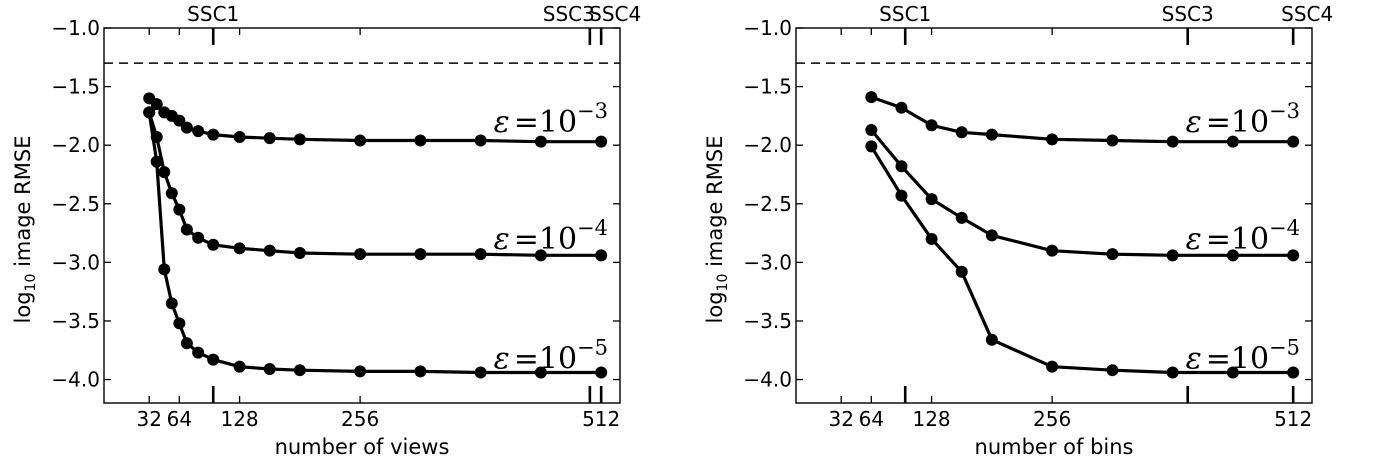 Image resolution: width=1387 pixels, height=465 pixels. What do you see at coordinates (767, 380) in the screenshot?
I see `y-tick-label: −4.0` at bounding box center [767, 380].